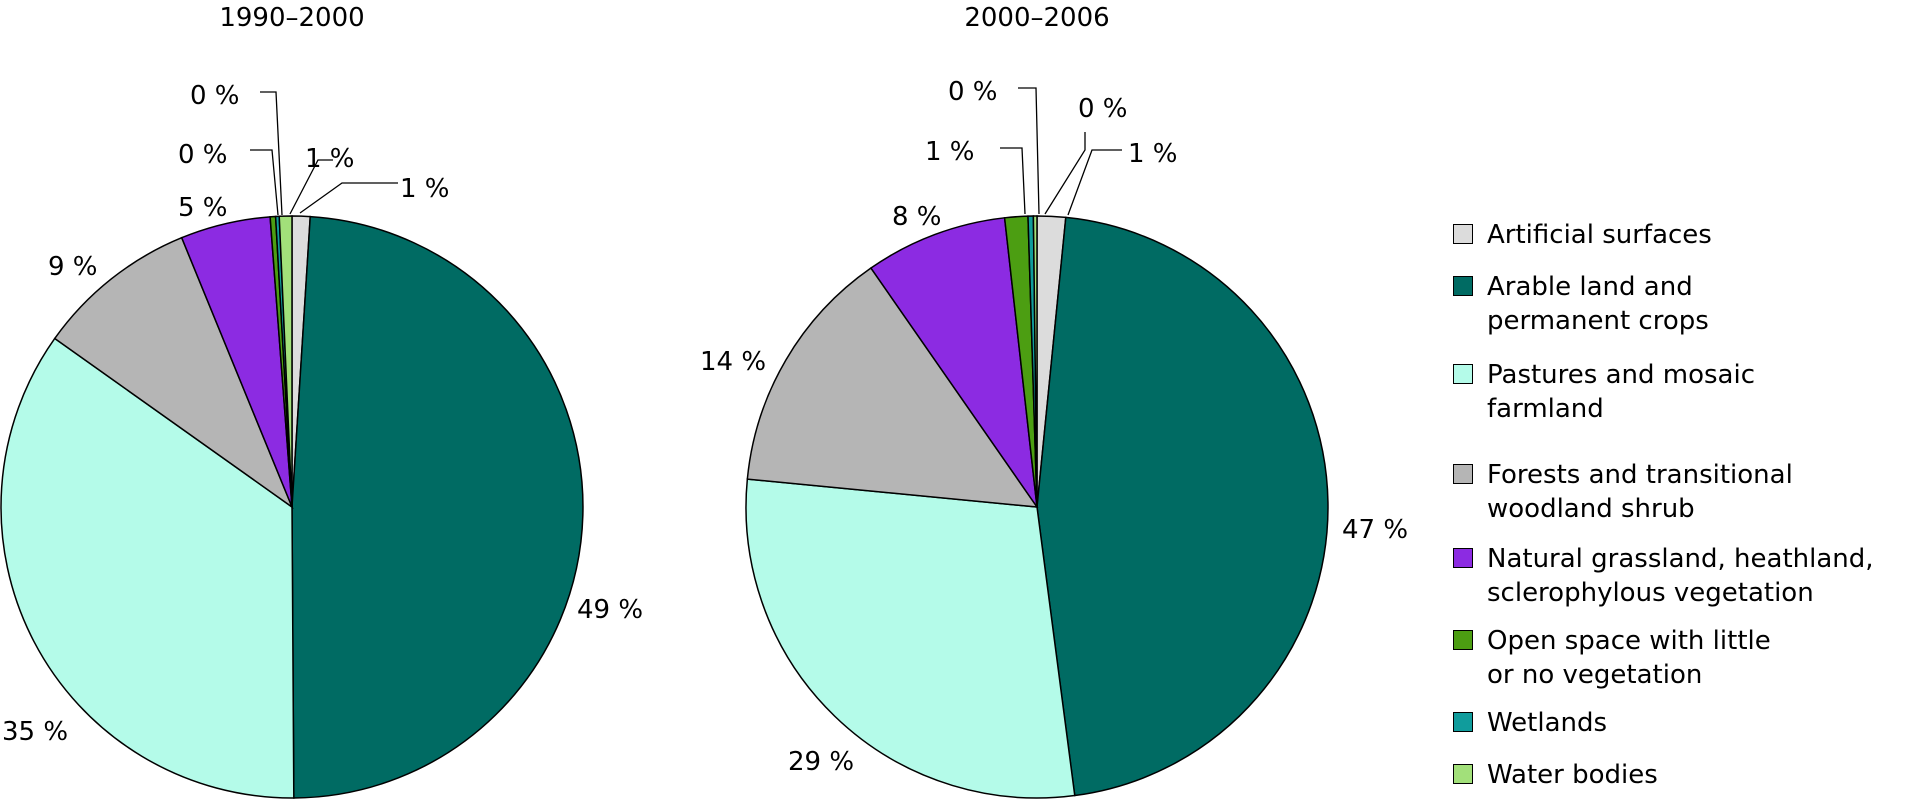 The width and height of the screenshot is (1929, 800). I want to click on pie-2-slice-forests, so click(892, 387).